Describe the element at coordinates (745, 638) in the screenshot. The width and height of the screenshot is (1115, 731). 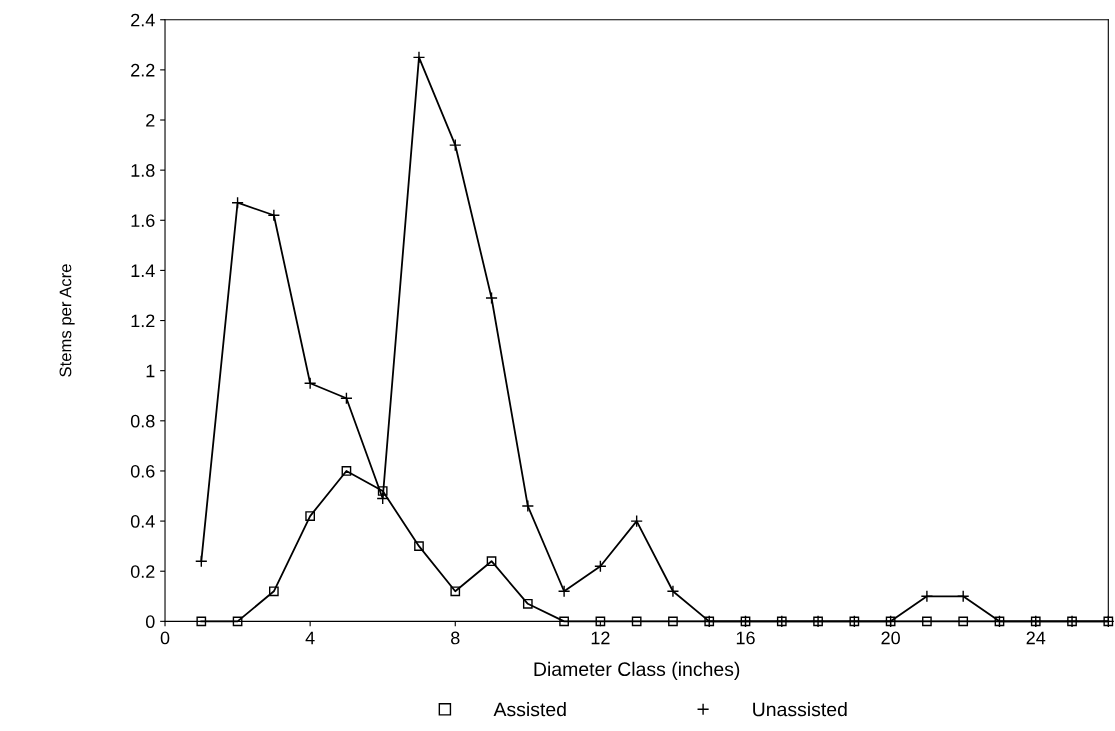
I see `x-tick-label: 16` at that location.